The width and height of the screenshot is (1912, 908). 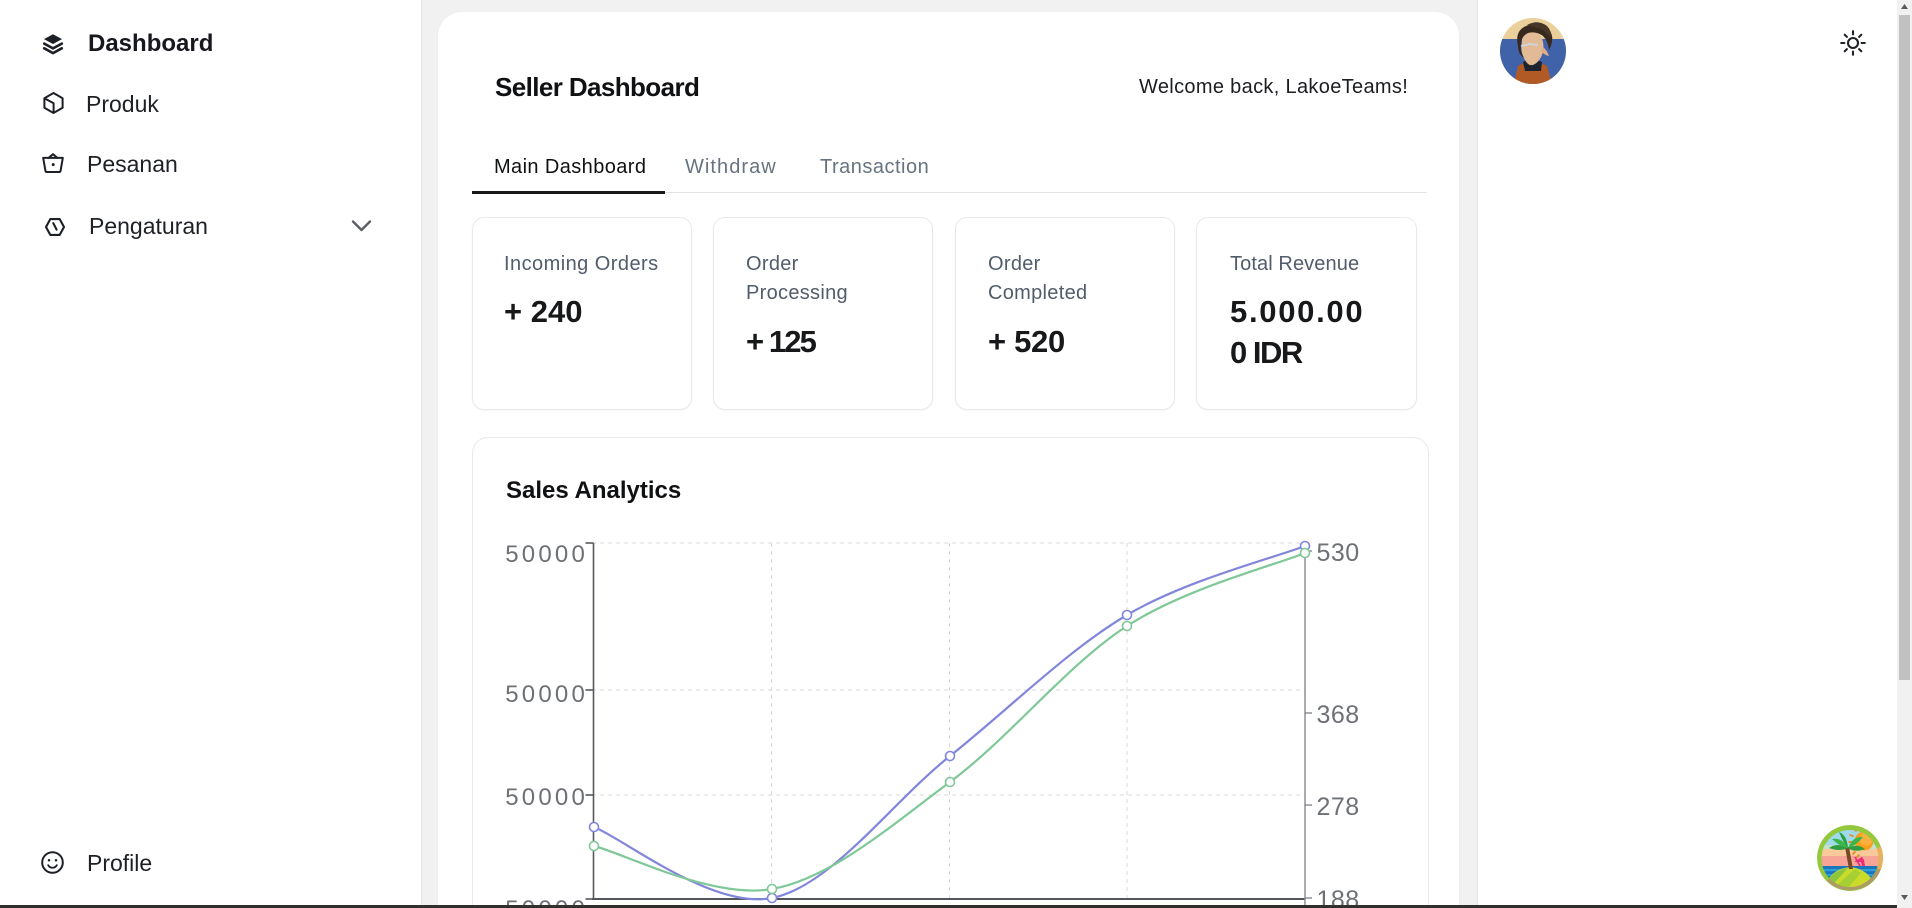 I want to click on svg-text: 188, so click(x=1338, y=897).